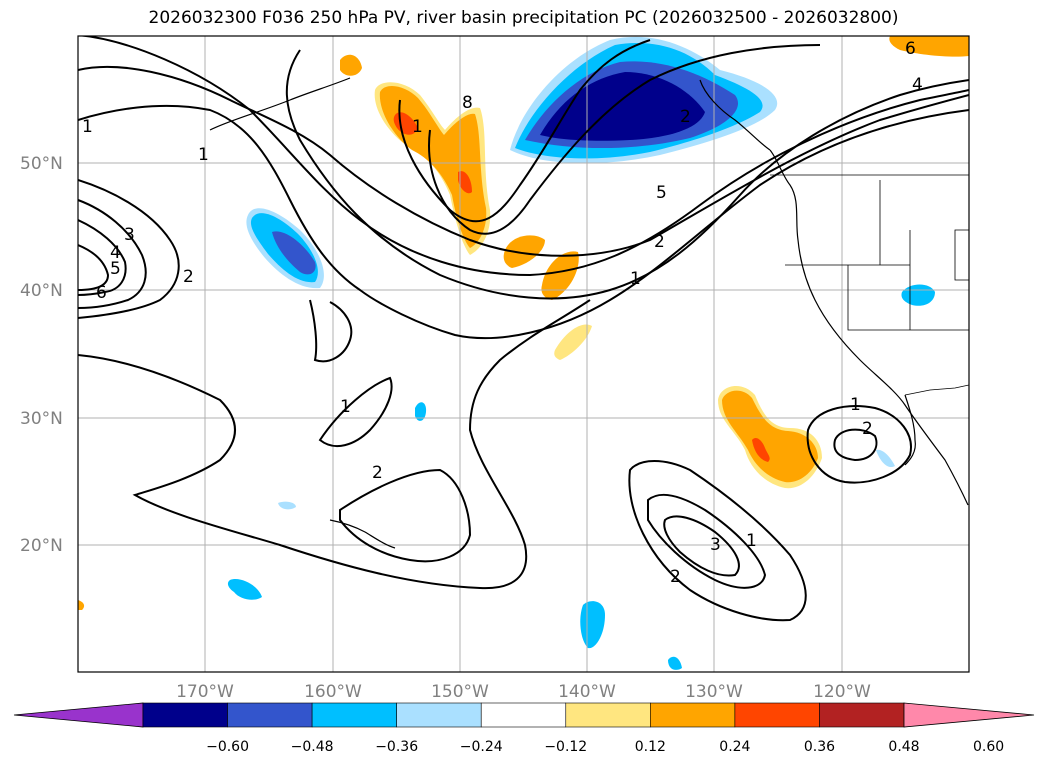 This screenshot has width=1047, height=765. Describe the element at coordinates (41, 546) in the screenshot. I see `lat-label-20n: 20°N` at that location.